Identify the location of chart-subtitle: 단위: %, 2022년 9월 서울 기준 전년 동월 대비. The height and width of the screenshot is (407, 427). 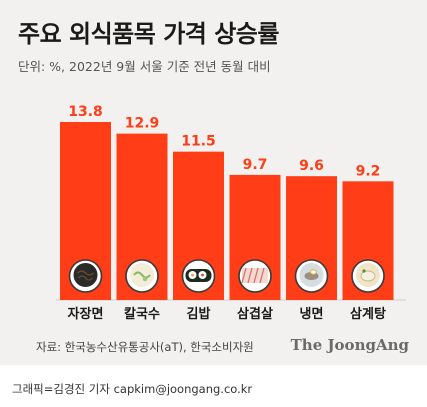
(144, 66).